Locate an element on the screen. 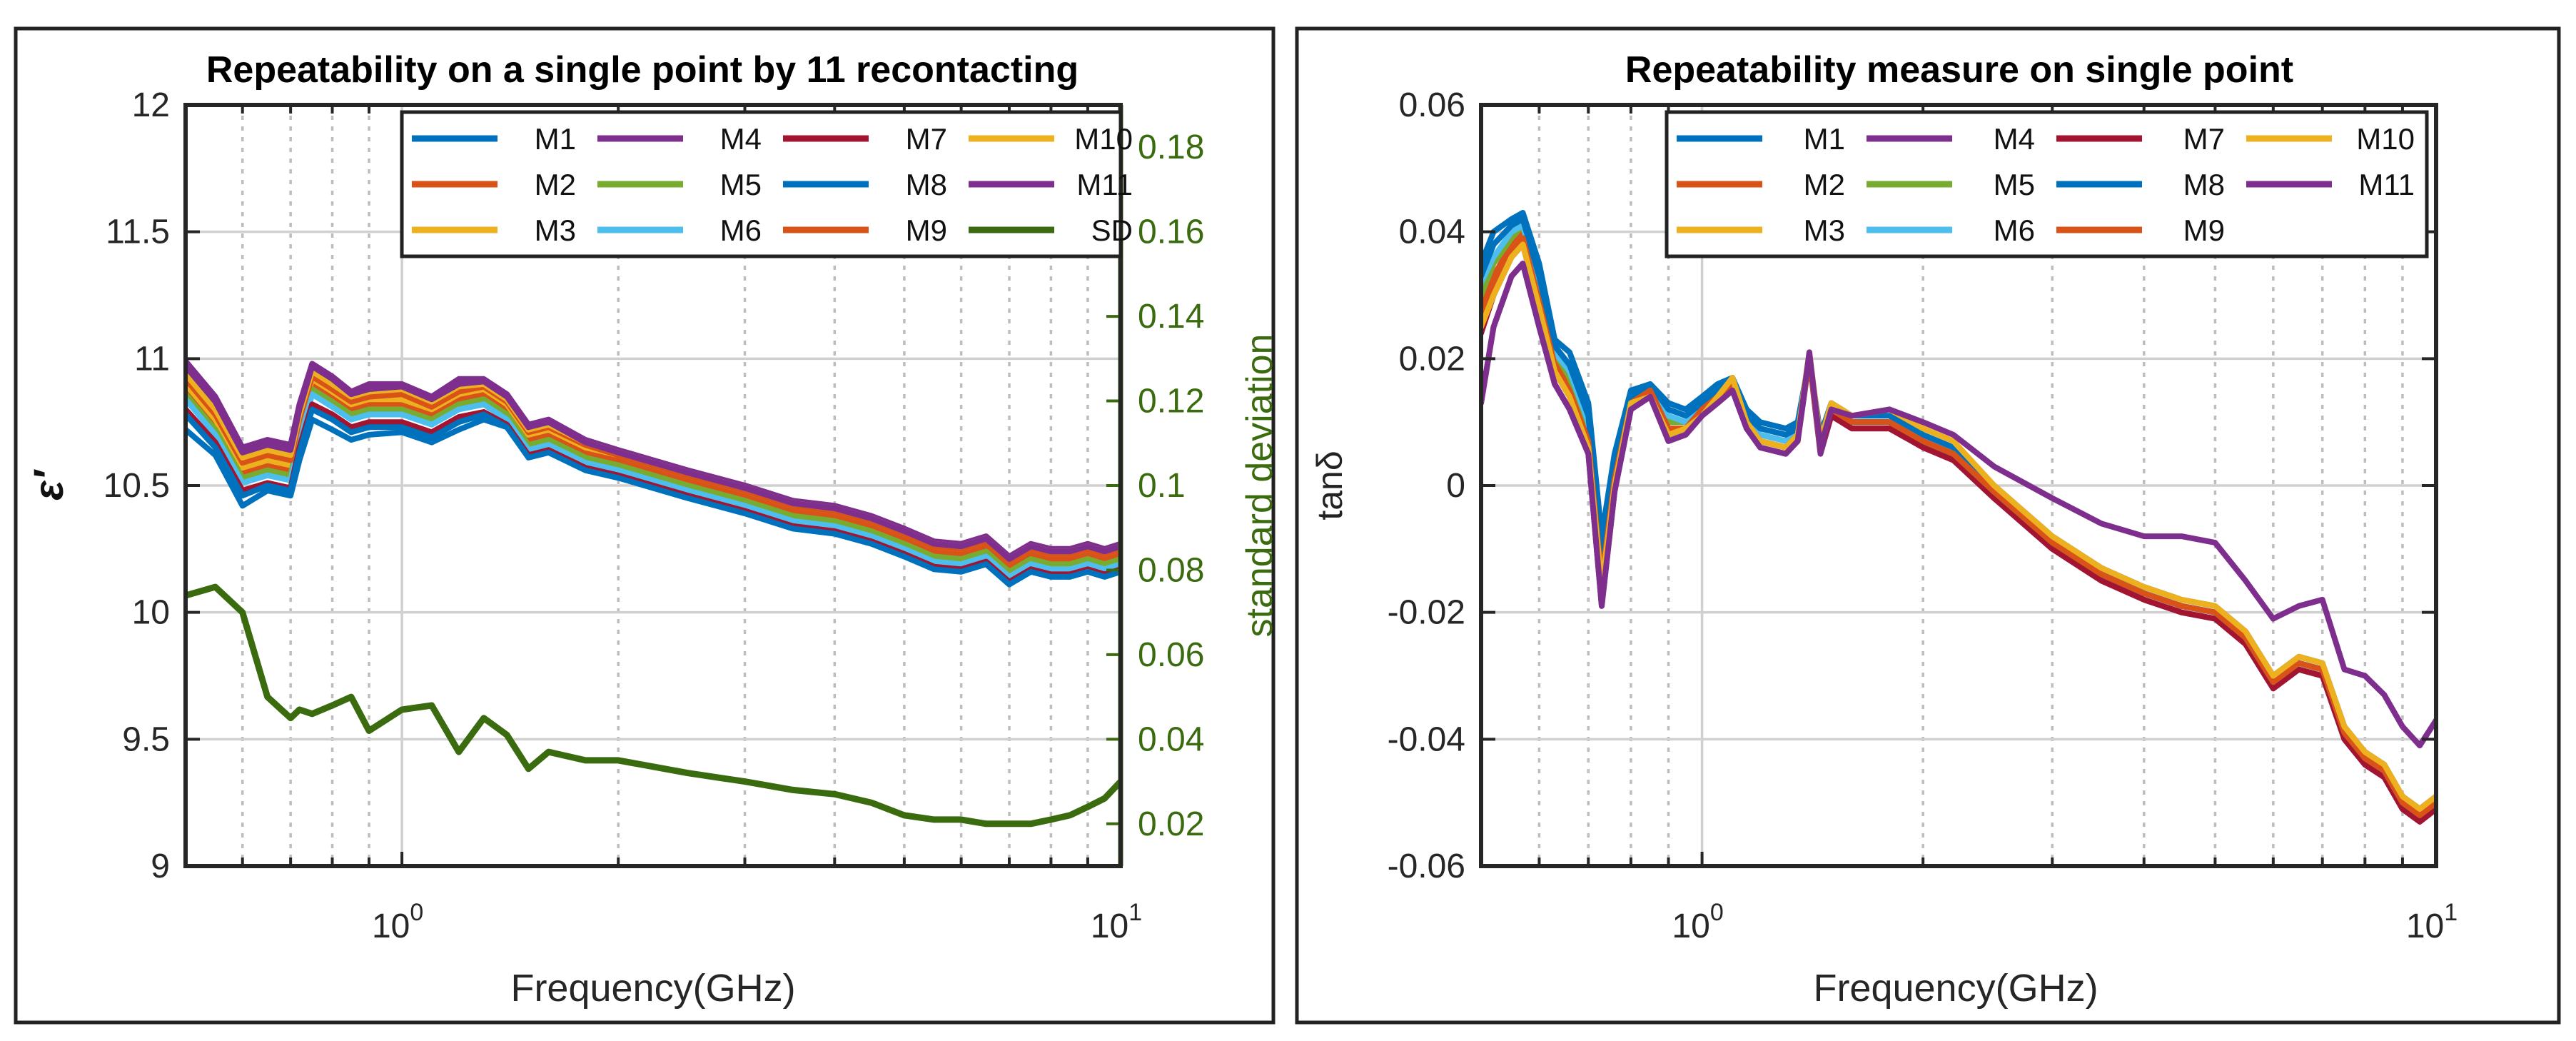 The width and height of the screenshot is (2576, 1041). right-axis-tick-label: 0.08 is located at coordinates (1171, 570).